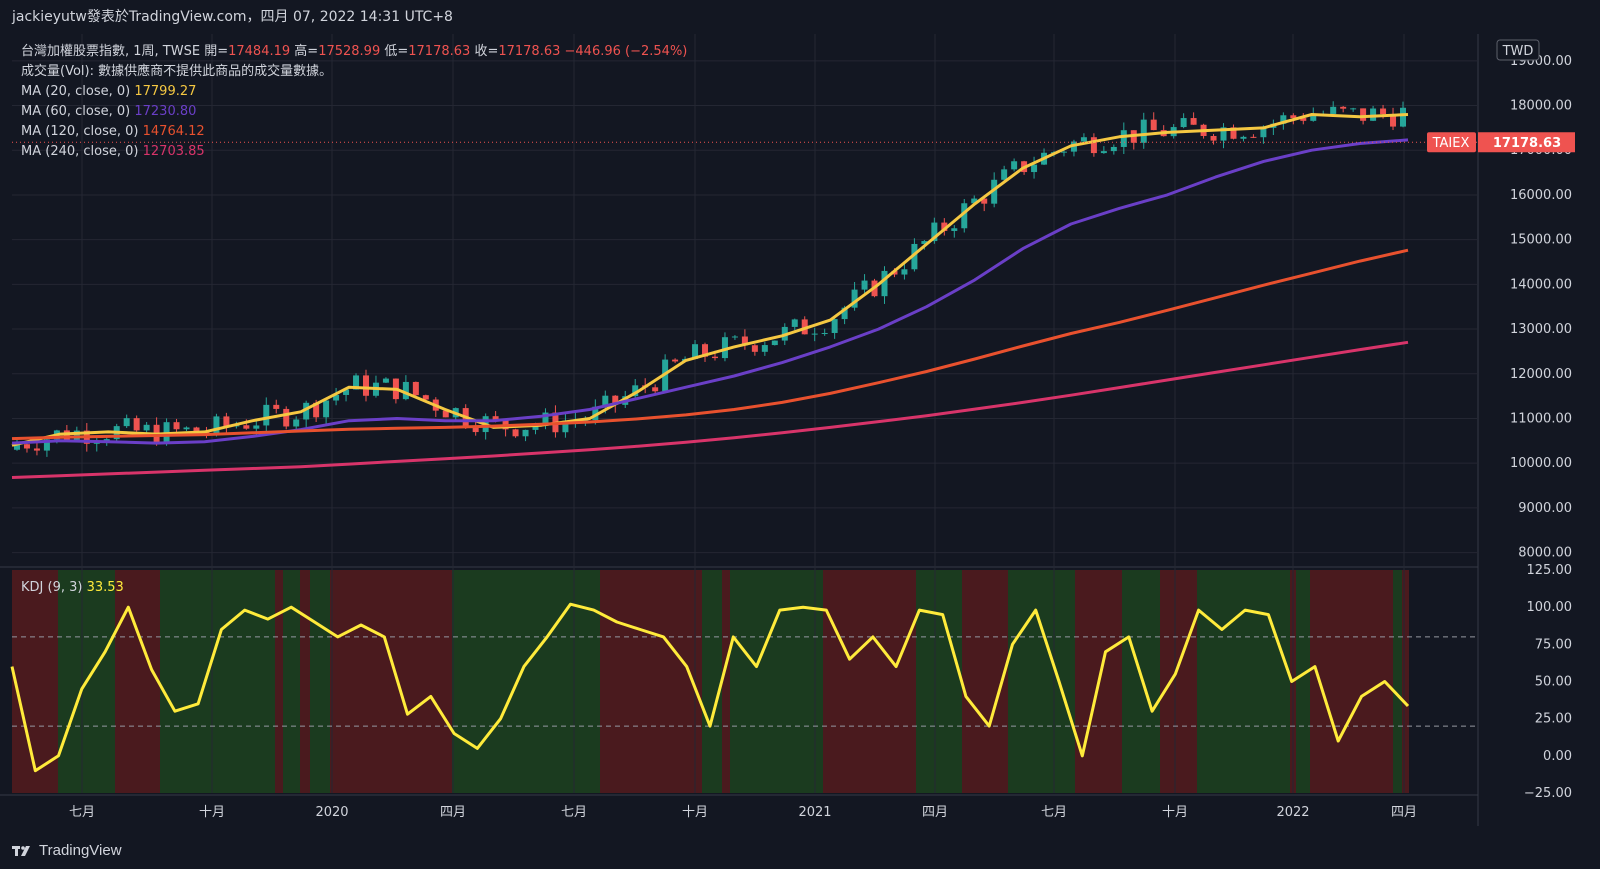  Describe the element at coordinates (80, 151) in the screenshot. I see `ma240-label: MA (240, close, 0)` at that location.